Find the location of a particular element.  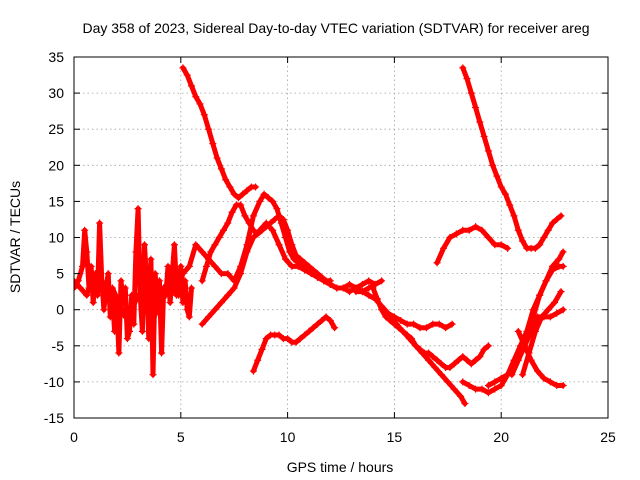

x-tick-label: 15 is located at coordinates (395, 437).